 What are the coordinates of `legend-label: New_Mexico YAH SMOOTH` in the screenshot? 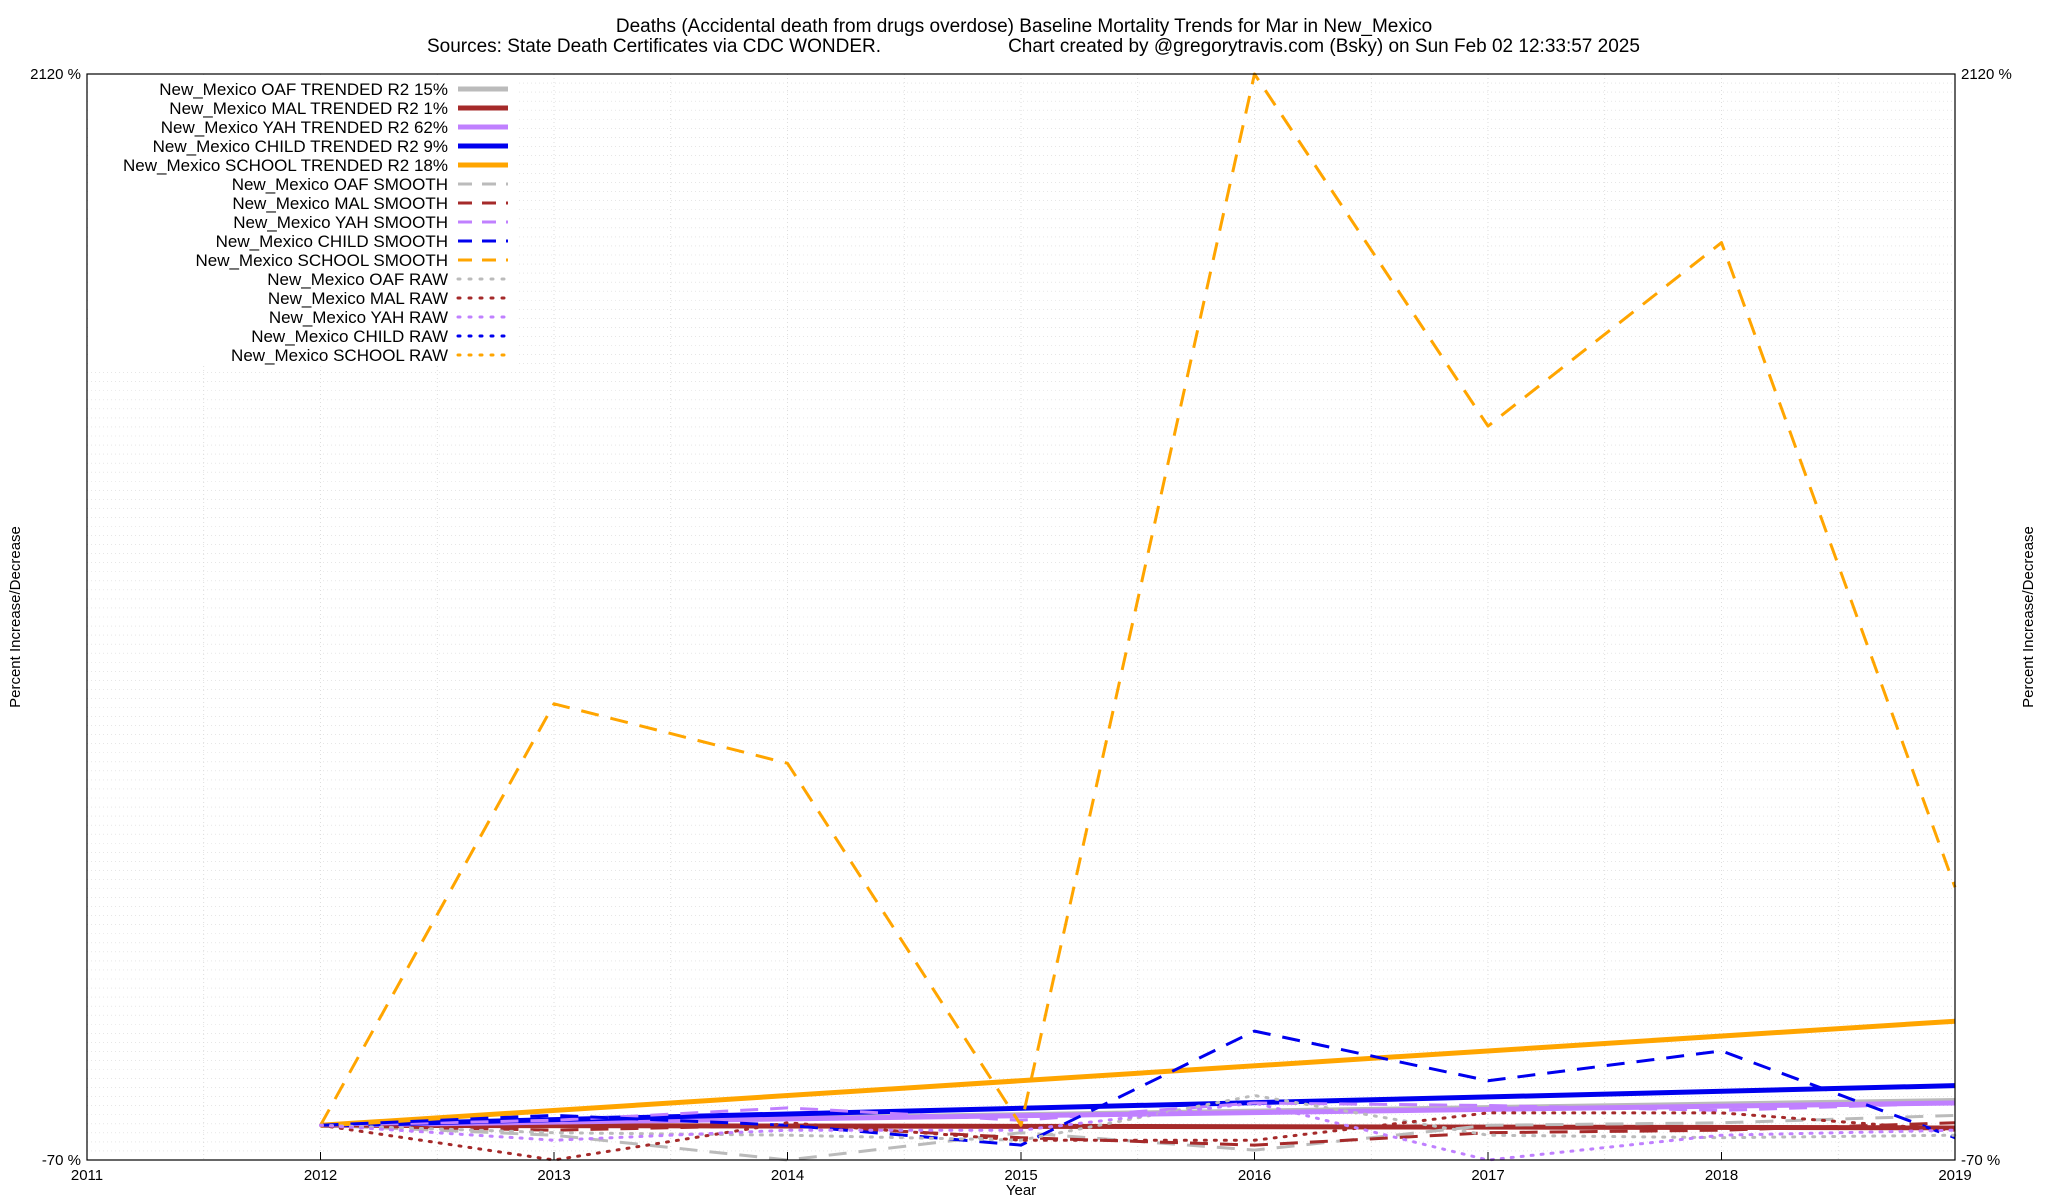 It's located at (340, 222).